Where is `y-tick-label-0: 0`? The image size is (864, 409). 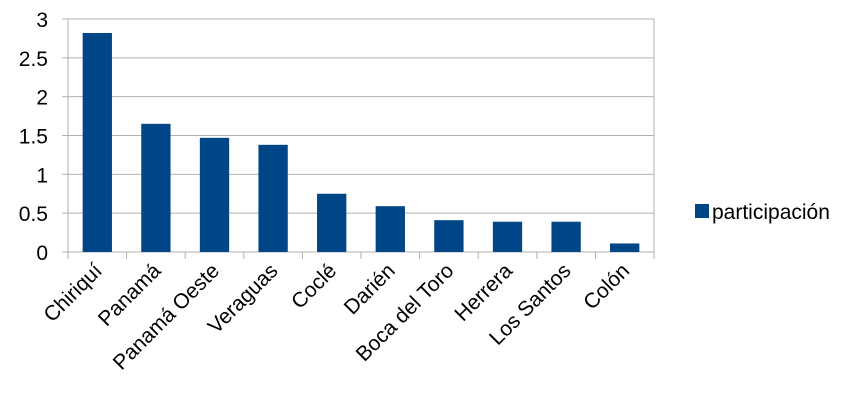
y-tick-label-0: 0 is located at coordinates (42, 253).